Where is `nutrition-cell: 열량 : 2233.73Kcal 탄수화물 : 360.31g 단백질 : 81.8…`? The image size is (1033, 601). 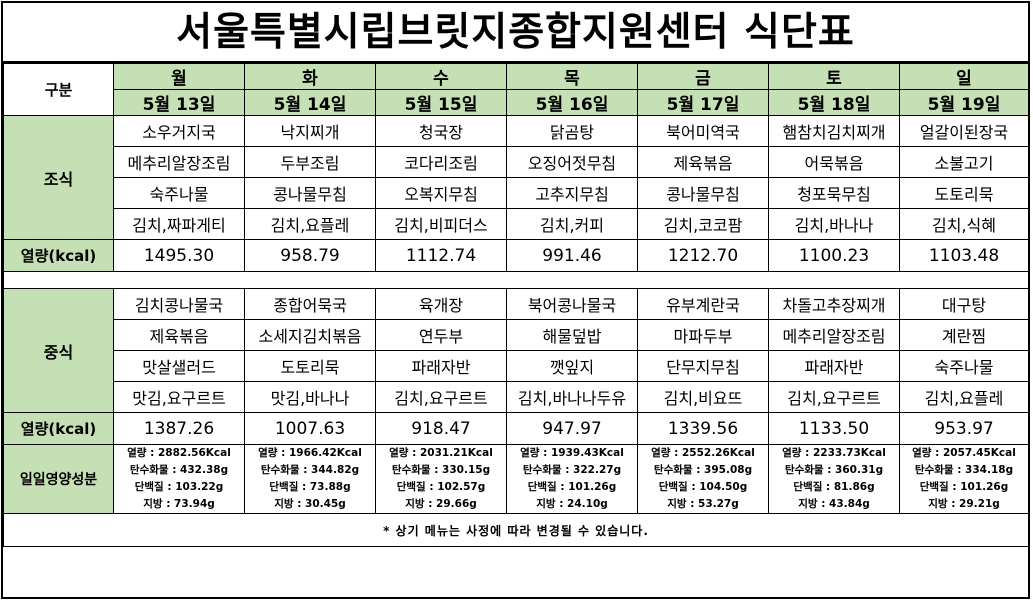
nutrition-cell: 열량 : 2233.73Kcal 탄수화물 : 360.31g 단백질 : 81.8… is located at coordinates (834, 479).